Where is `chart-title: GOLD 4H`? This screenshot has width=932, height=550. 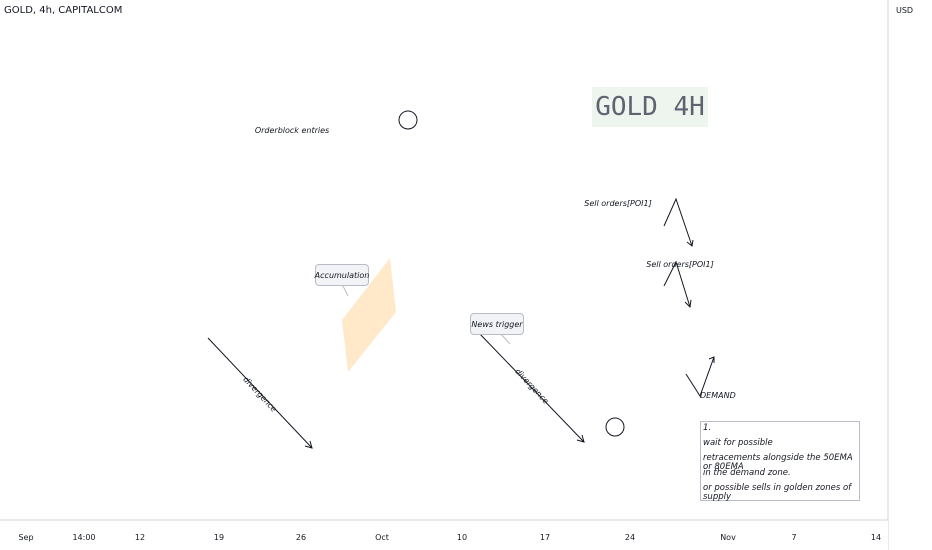
chart-title: GOLD 4H is located at coordinates (650, 107).